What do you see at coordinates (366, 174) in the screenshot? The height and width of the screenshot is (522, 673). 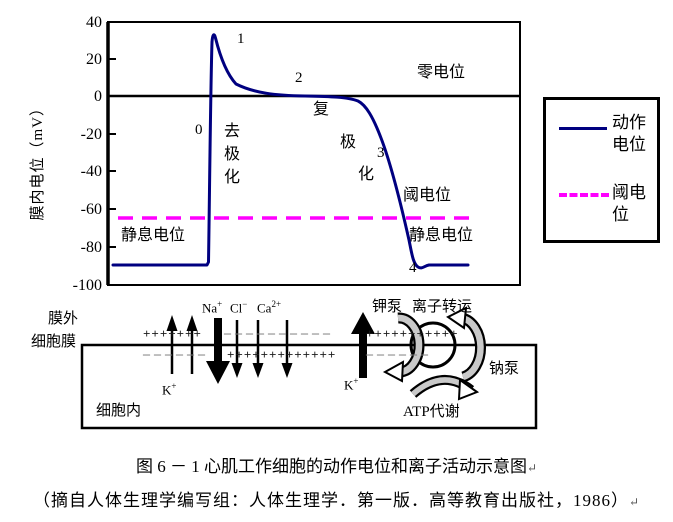 I see `repolarization-char-3: 化` at bounding box center [366, 174].